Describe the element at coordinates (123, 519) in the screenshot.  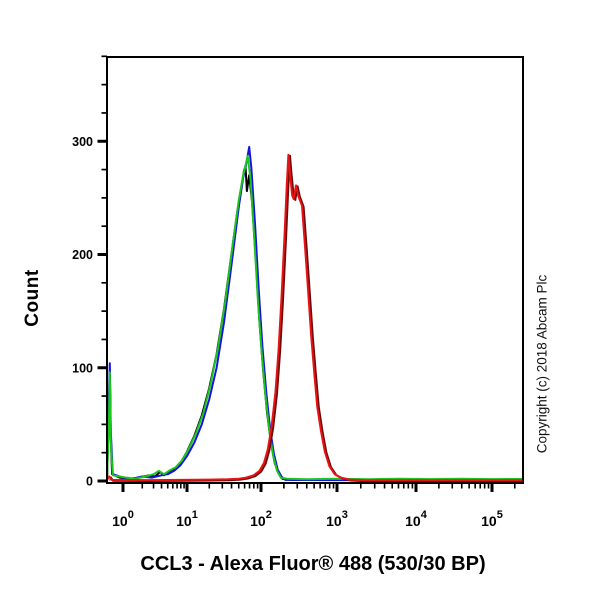
I see `x-tick-label: 10⁰` at that location.